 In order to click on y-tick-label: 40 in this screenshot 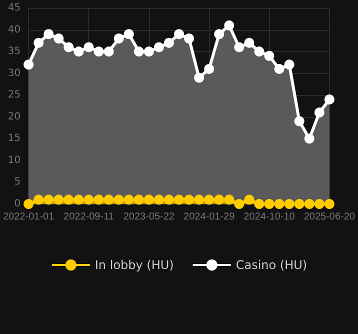, I will do `click(14, 30)`.